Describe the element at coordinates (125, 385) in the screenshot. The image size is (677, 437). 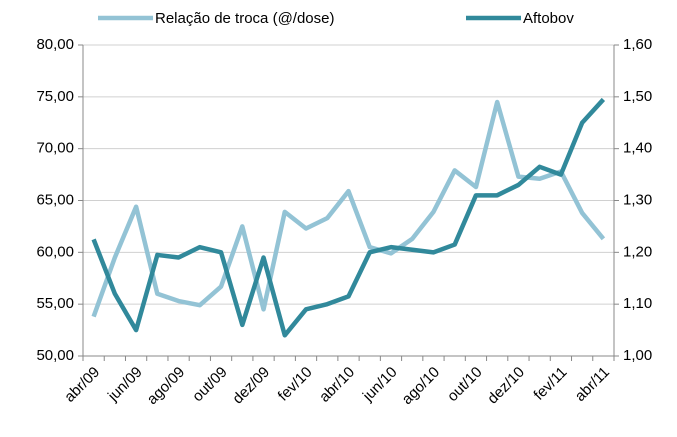
I see `x-tick-label: jun/09` at that location.